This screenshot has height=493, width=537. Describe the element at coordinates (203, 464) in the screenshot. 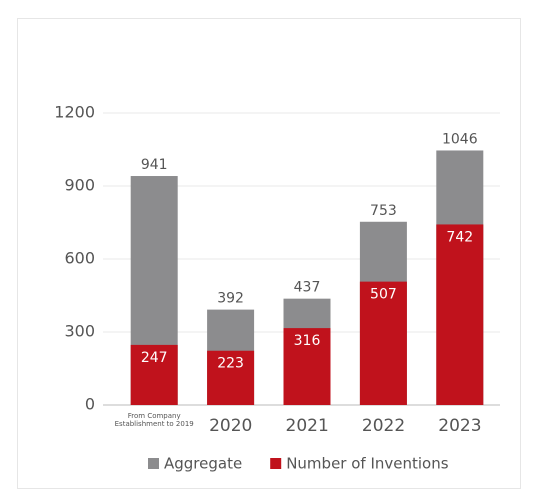

I see `legend-label: Aggregate` at that location.